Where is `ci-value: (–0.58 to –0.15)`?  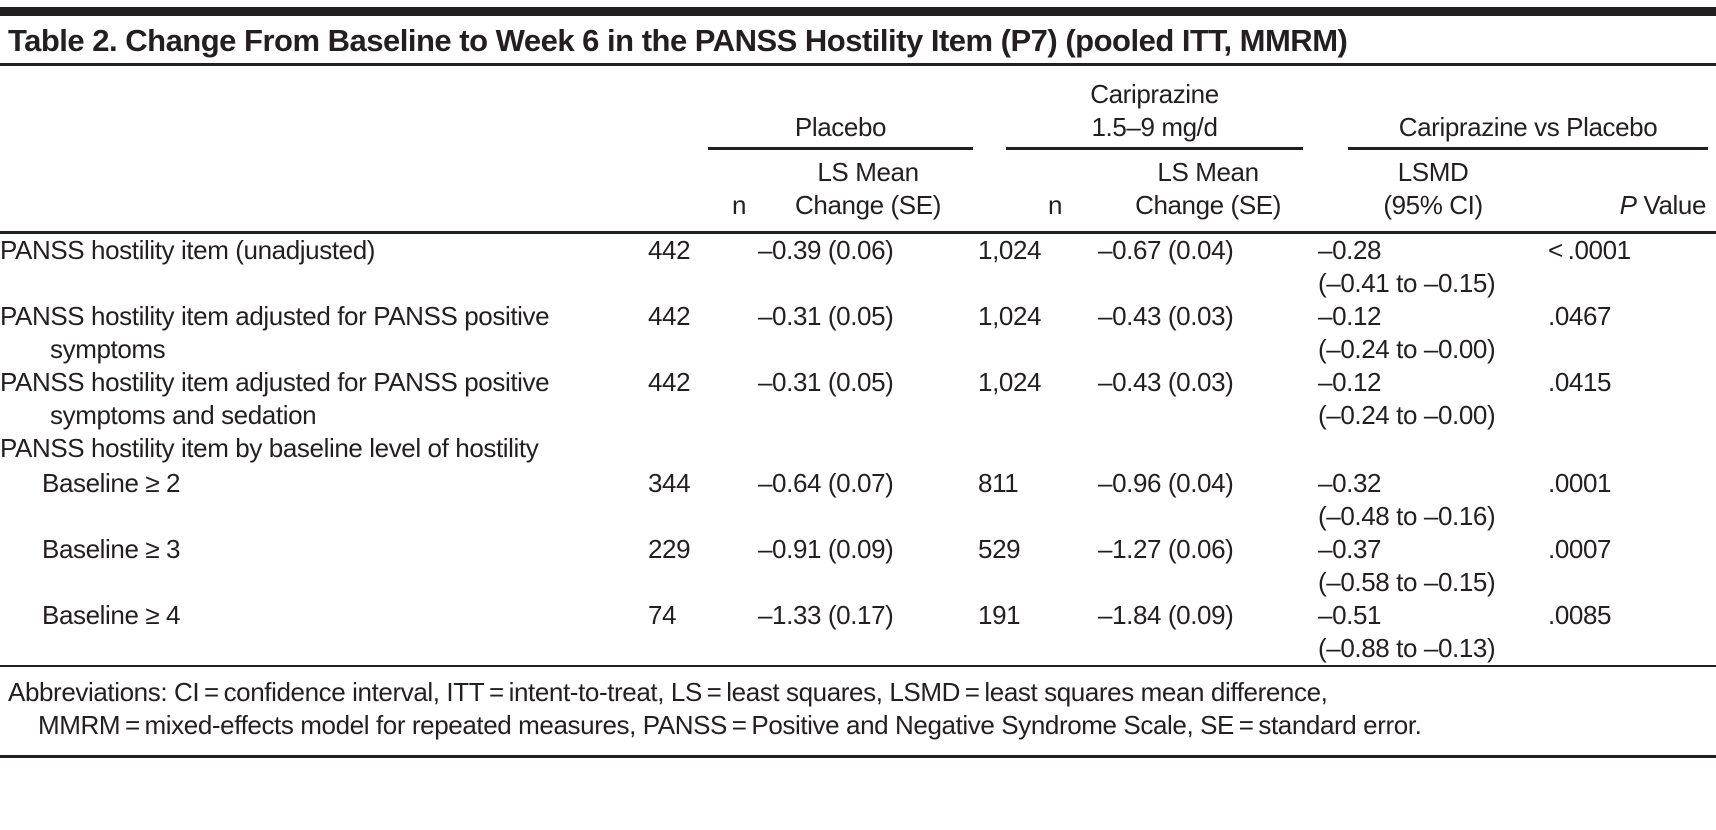 ci-value: (–0.58 to –0.15) is located at coordinates (1407, 582).